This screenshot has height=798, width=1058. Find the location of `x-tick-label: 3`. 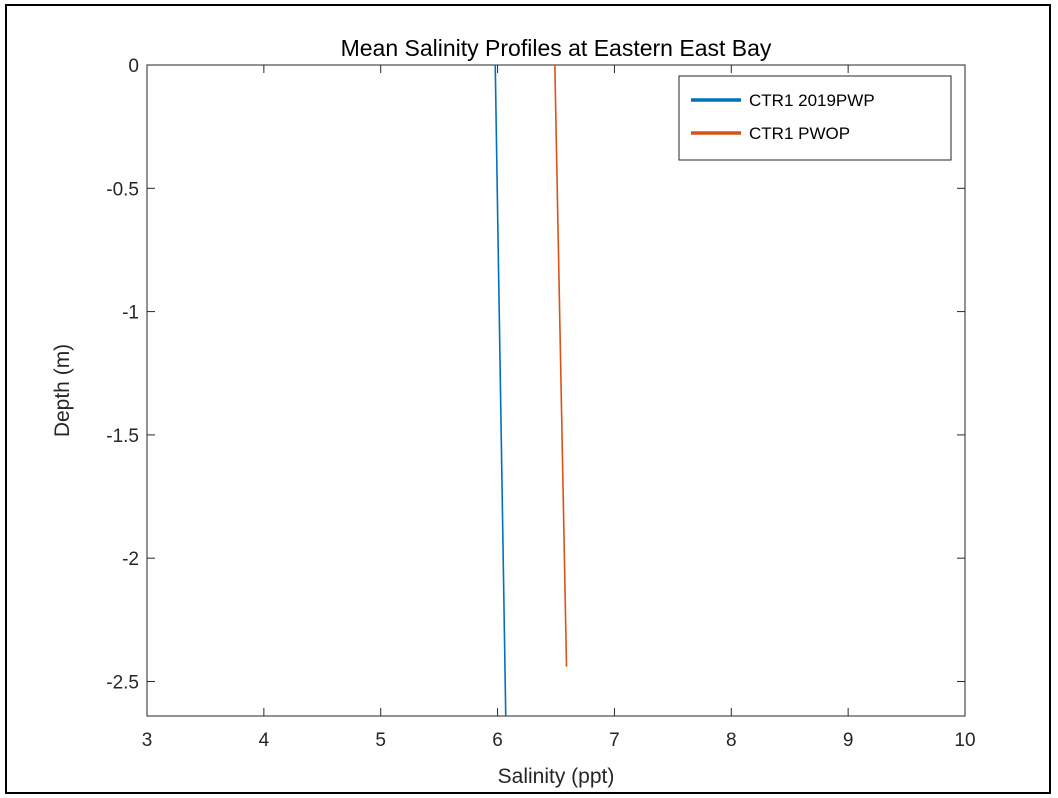

x-tick-label: 3 is located at coordinates (147, 740).